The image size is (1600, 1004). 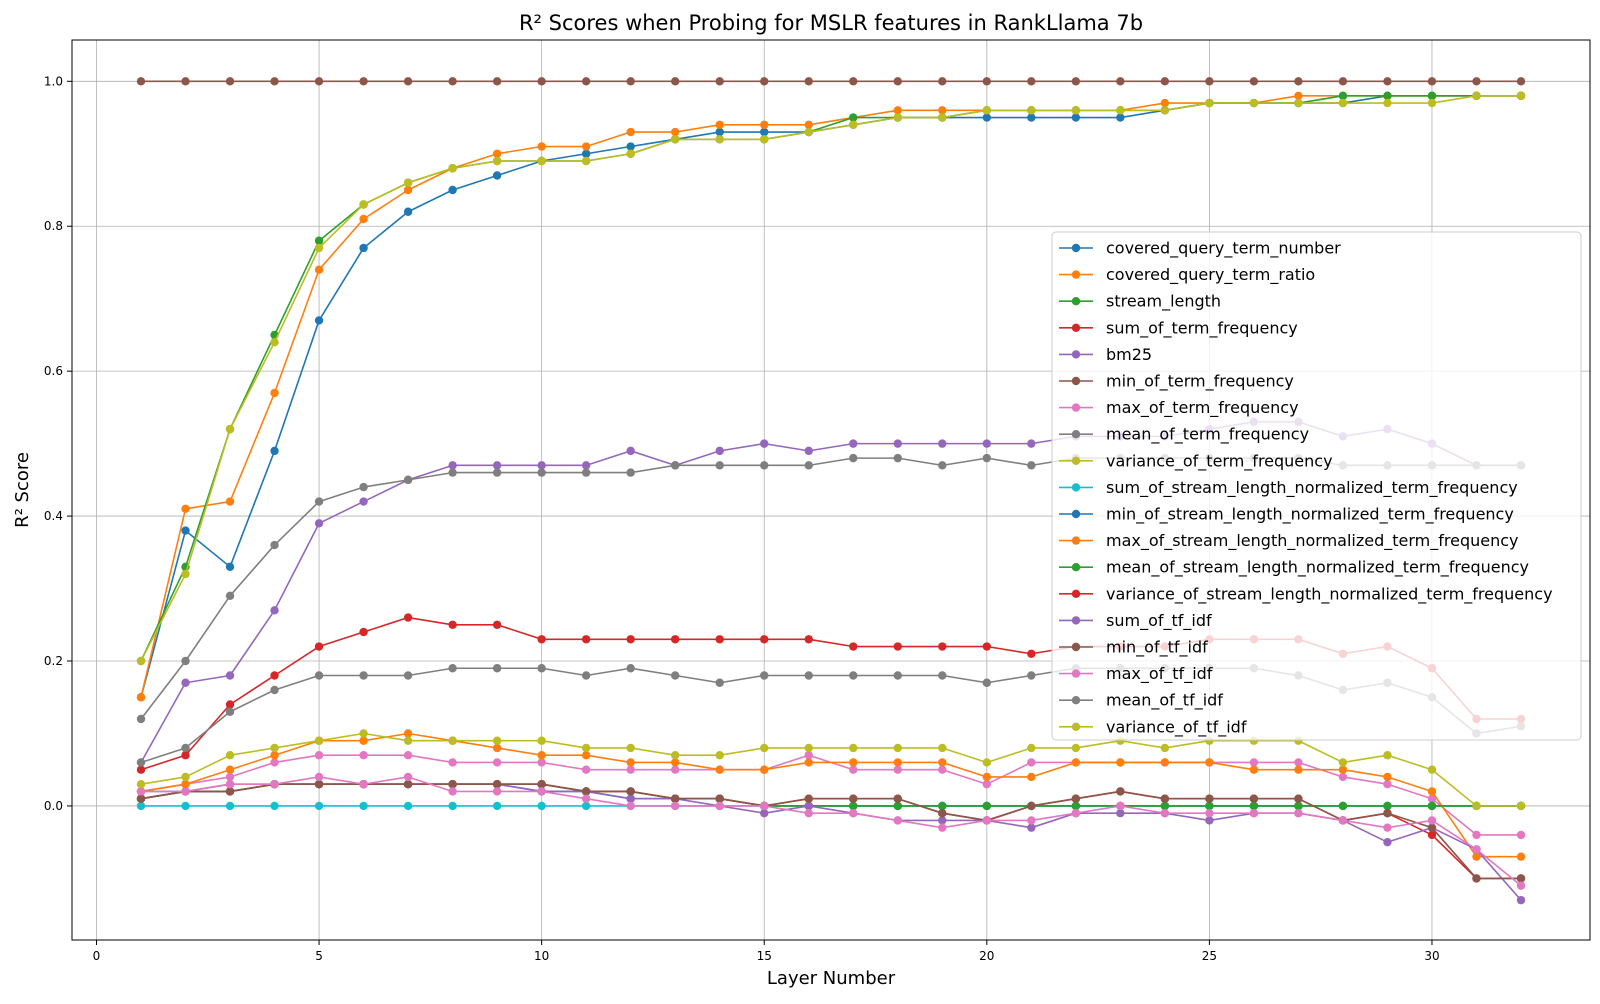 What do you see at coordinates (1207, 435) in the screenshot?
I see `legend-label: mean_of_term_frequency` at bounding box center [1207, 435].